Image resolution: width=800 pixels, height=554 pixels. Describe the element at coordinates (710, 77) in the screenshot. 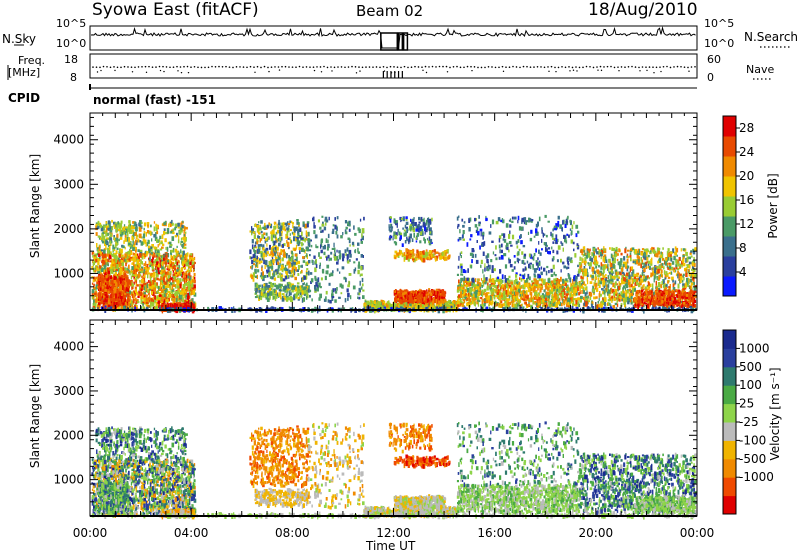

I see `nave-tick-bottom: 0` at that location.